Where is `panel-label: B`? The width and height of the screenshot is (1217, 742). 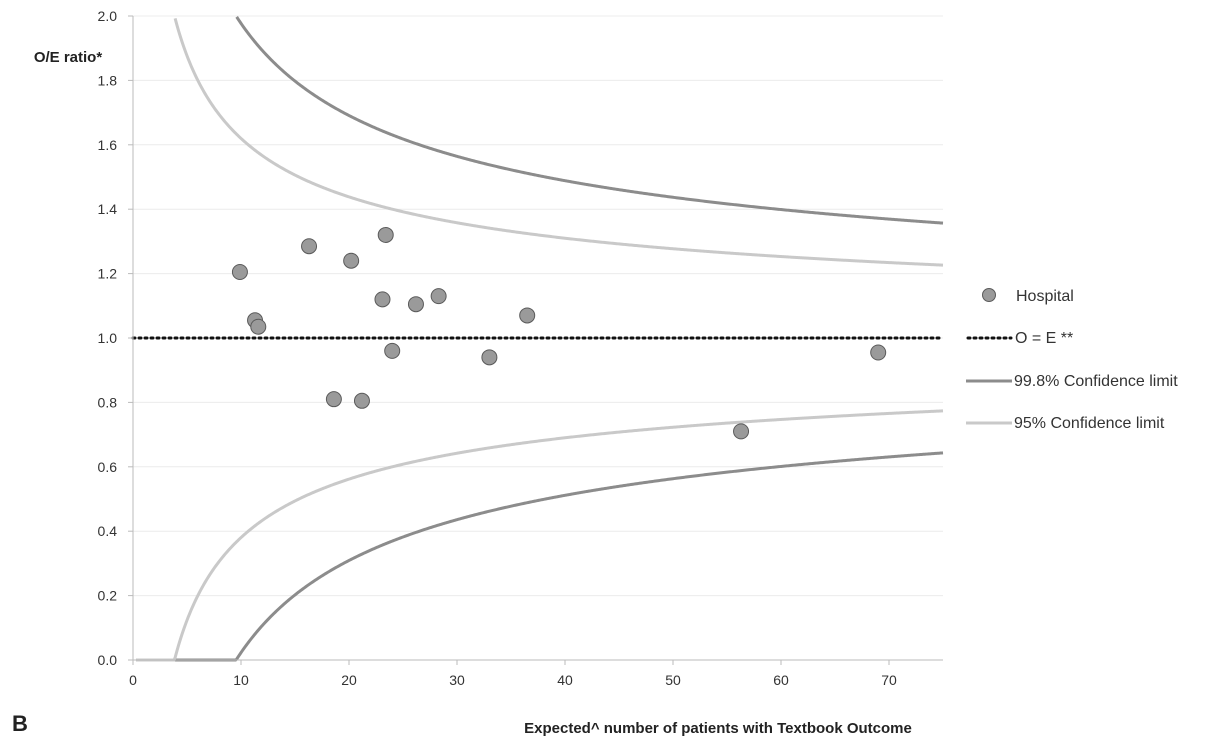 panel-label: B is located at coordinates (20, 723).